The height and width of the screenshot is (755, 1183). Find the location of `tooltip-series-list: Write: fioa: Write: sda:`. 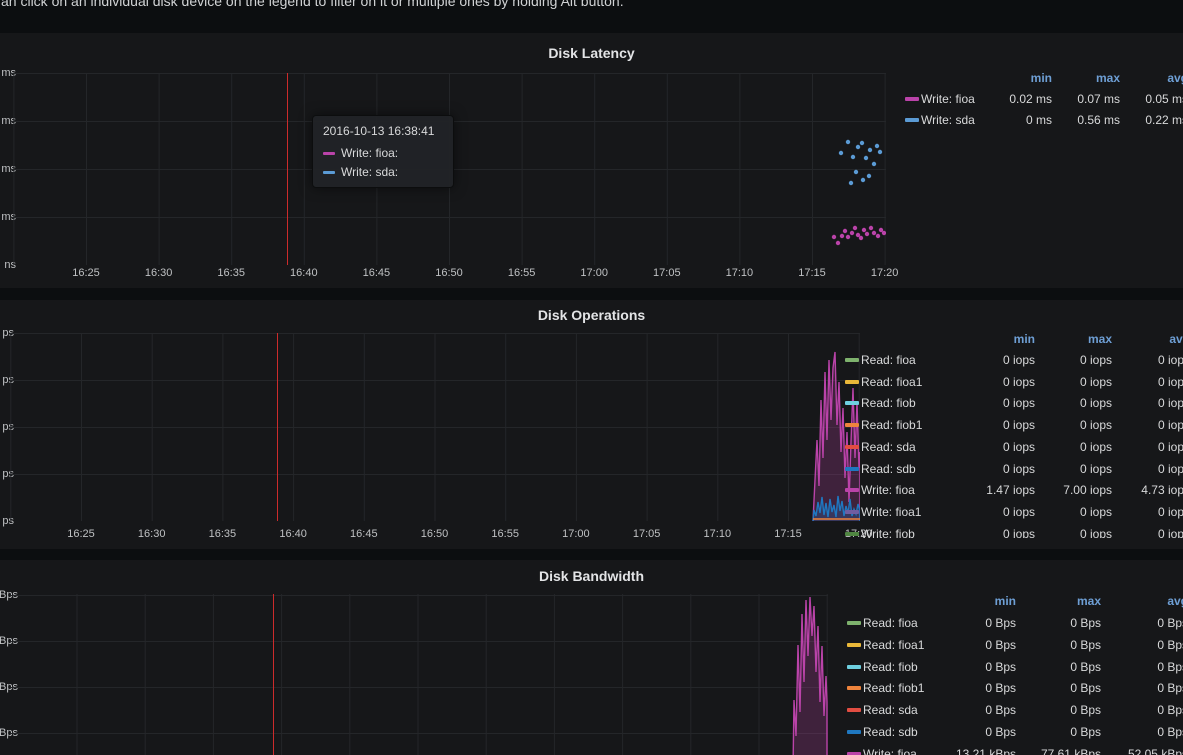

tooltip-series-list: Write: fioa: Write: sda: is located at coordinates (383, 162).